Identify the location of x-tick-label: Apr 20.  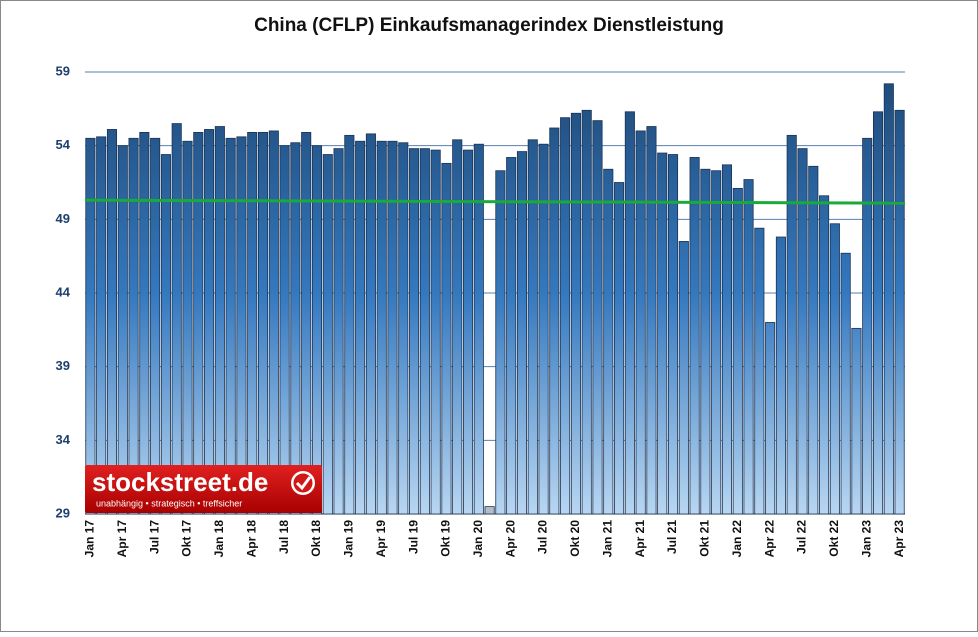
(510, 539).